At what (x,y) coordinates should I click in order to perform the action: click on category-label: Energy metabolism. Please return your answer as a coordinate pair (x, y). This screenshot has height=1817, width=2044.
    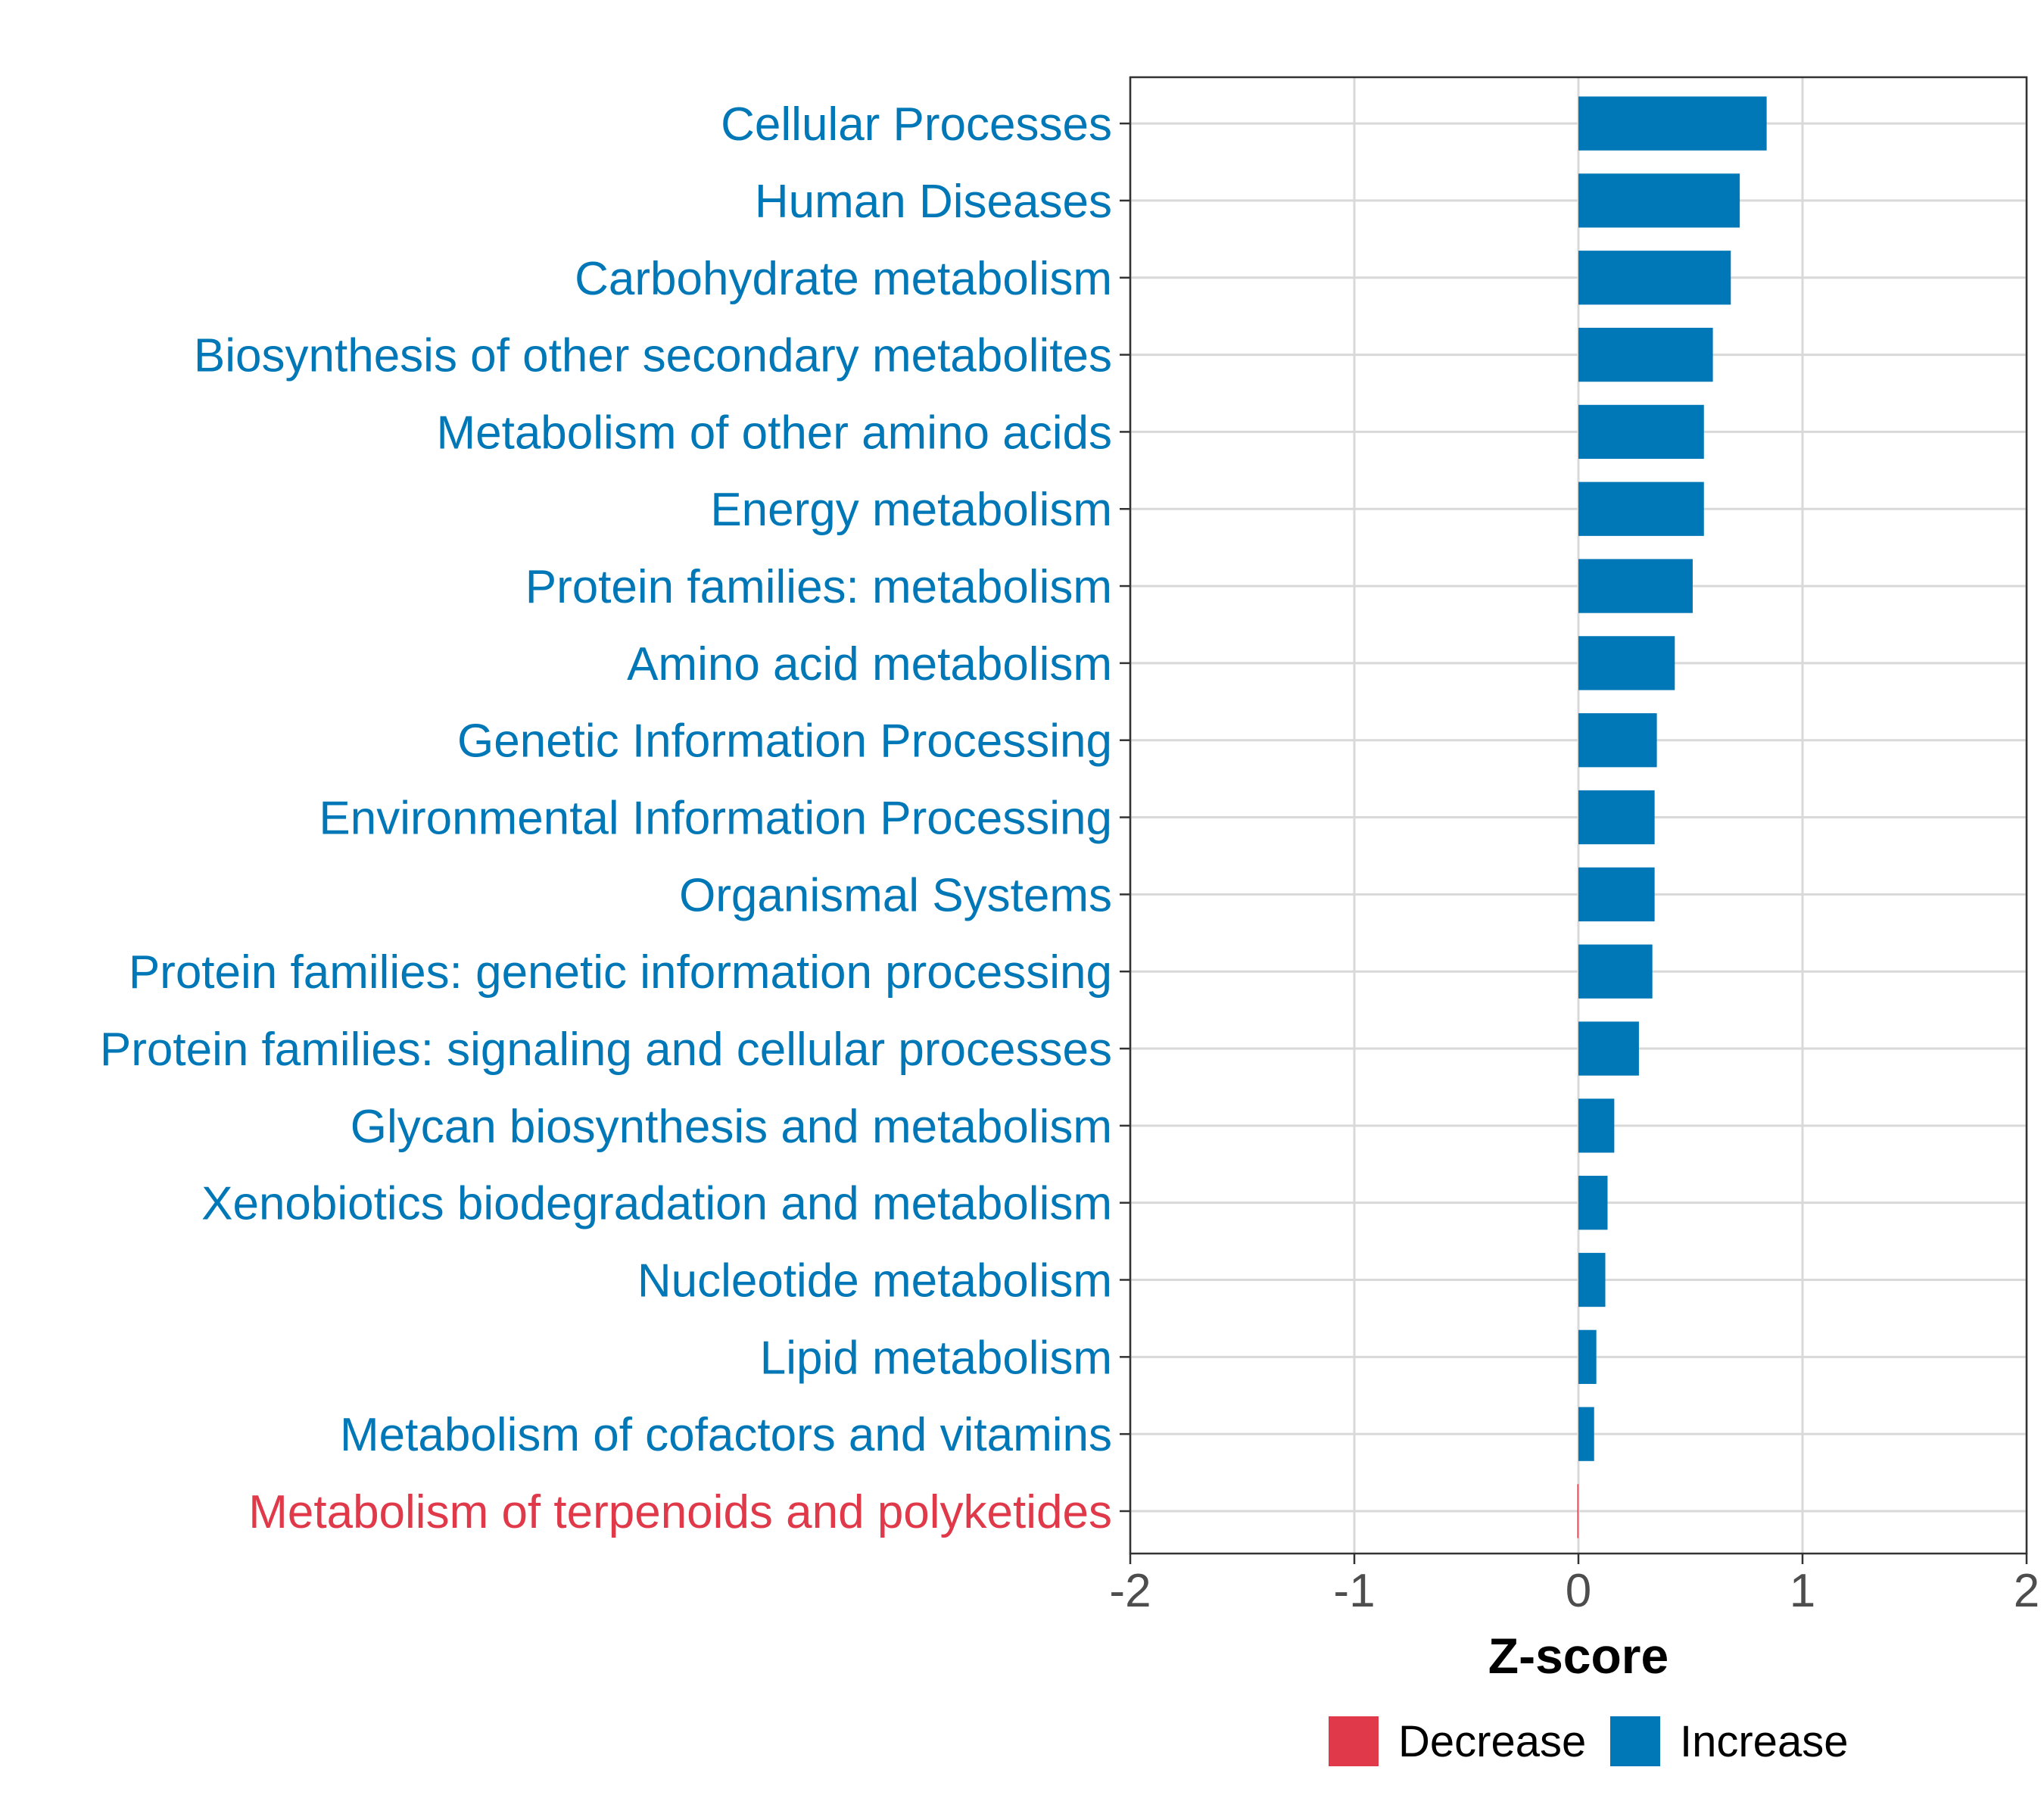
    Looking at the image, I should click on (911, 510).